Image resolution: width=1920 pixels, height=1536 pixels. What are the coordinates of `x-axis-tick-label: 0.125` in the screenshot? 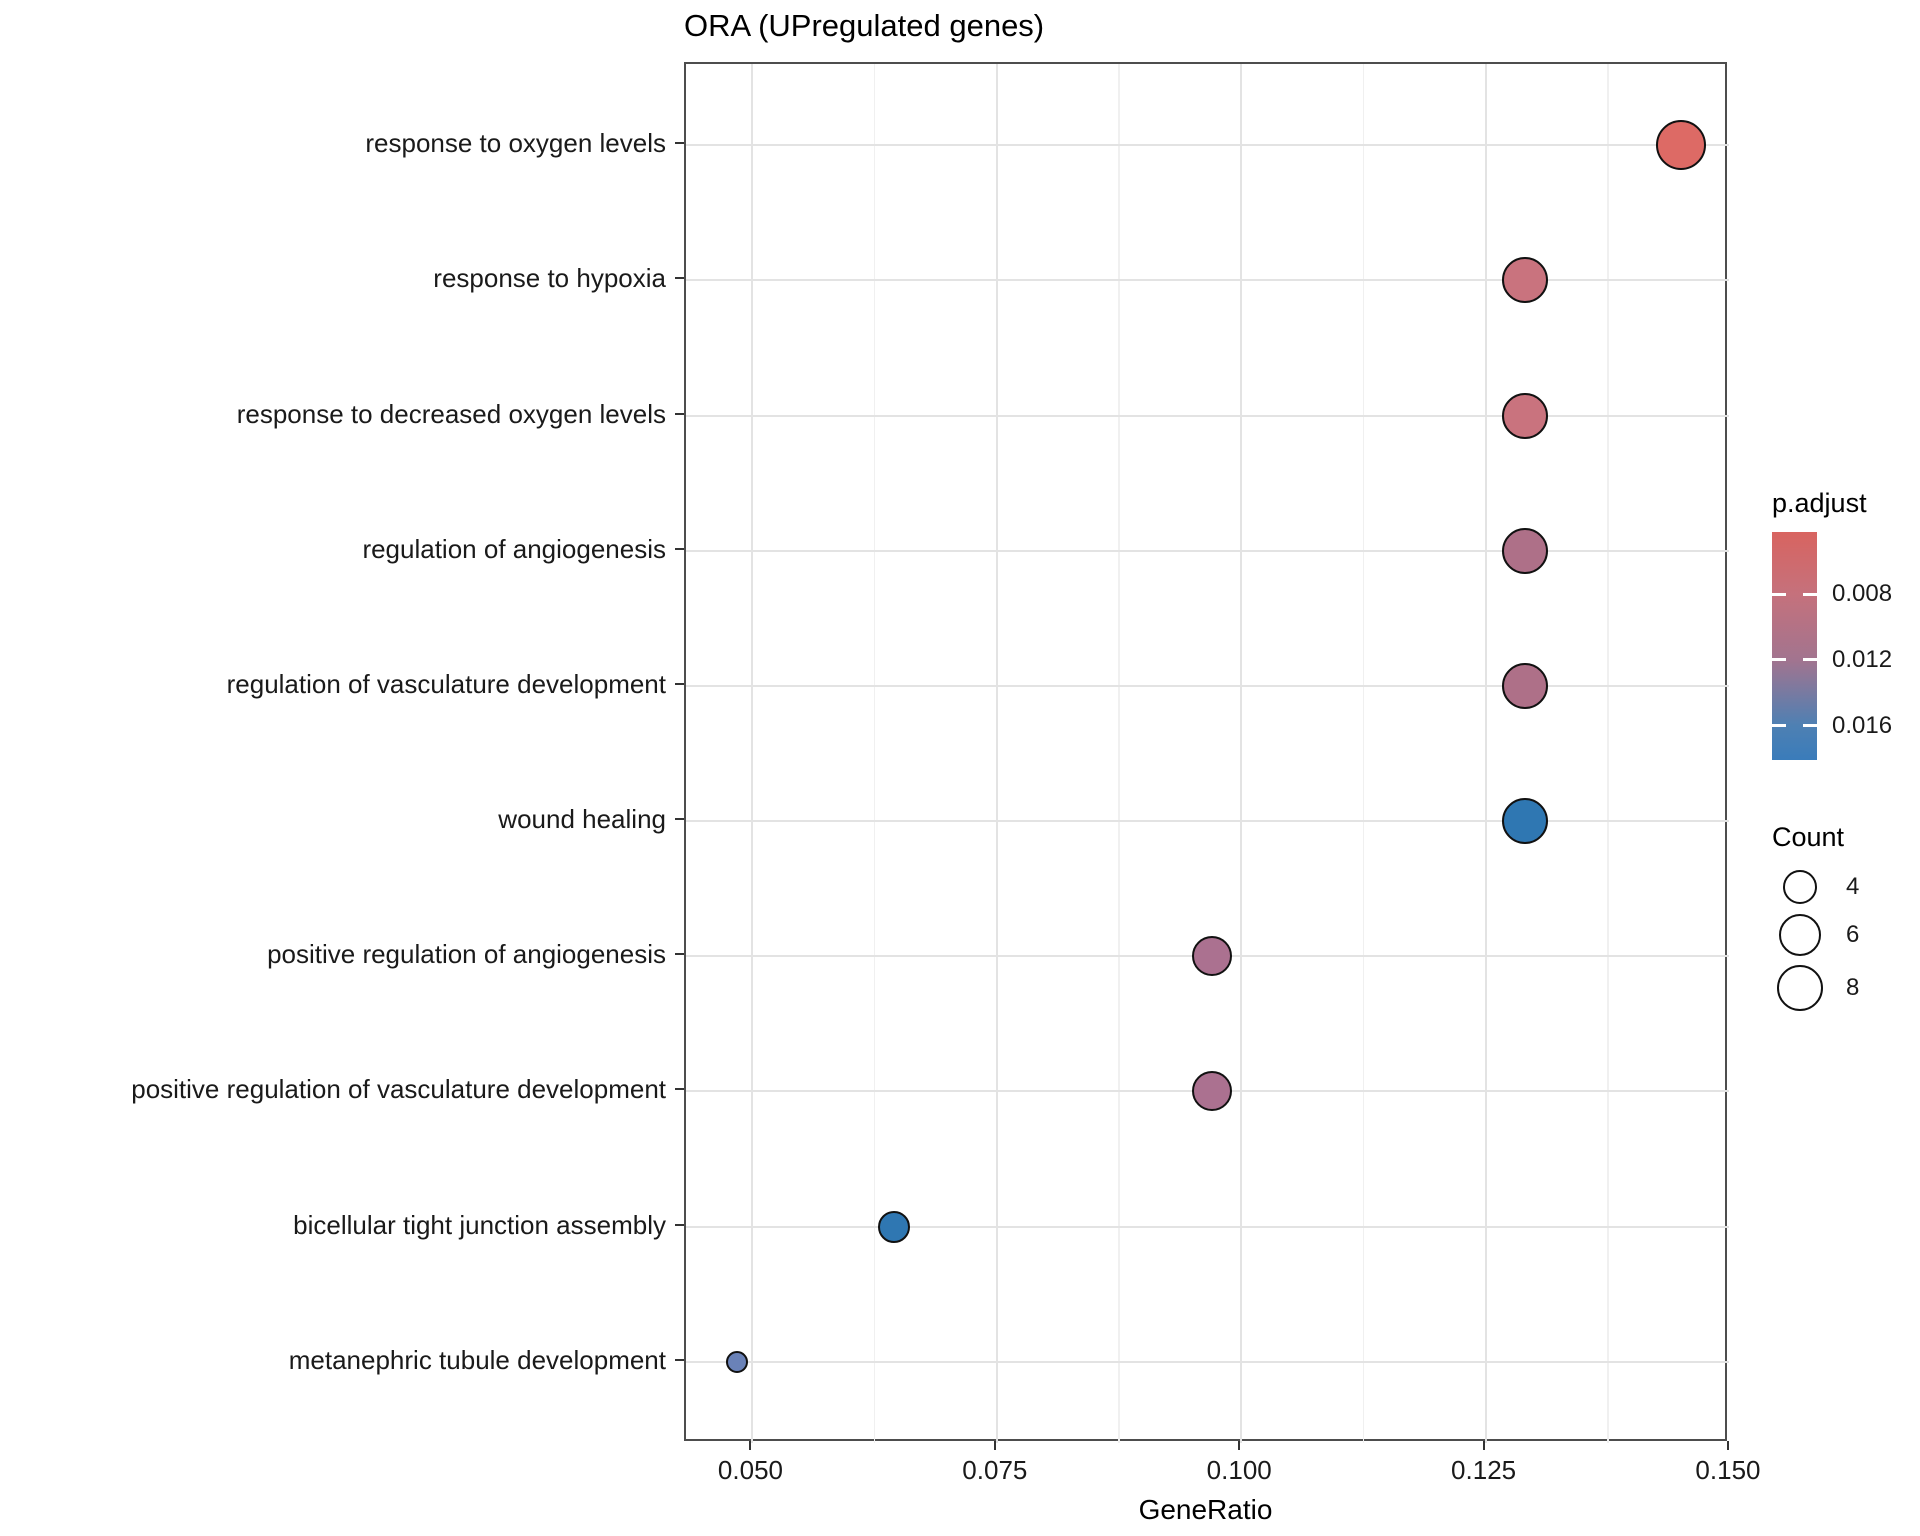 It's located at (1484, 1470).